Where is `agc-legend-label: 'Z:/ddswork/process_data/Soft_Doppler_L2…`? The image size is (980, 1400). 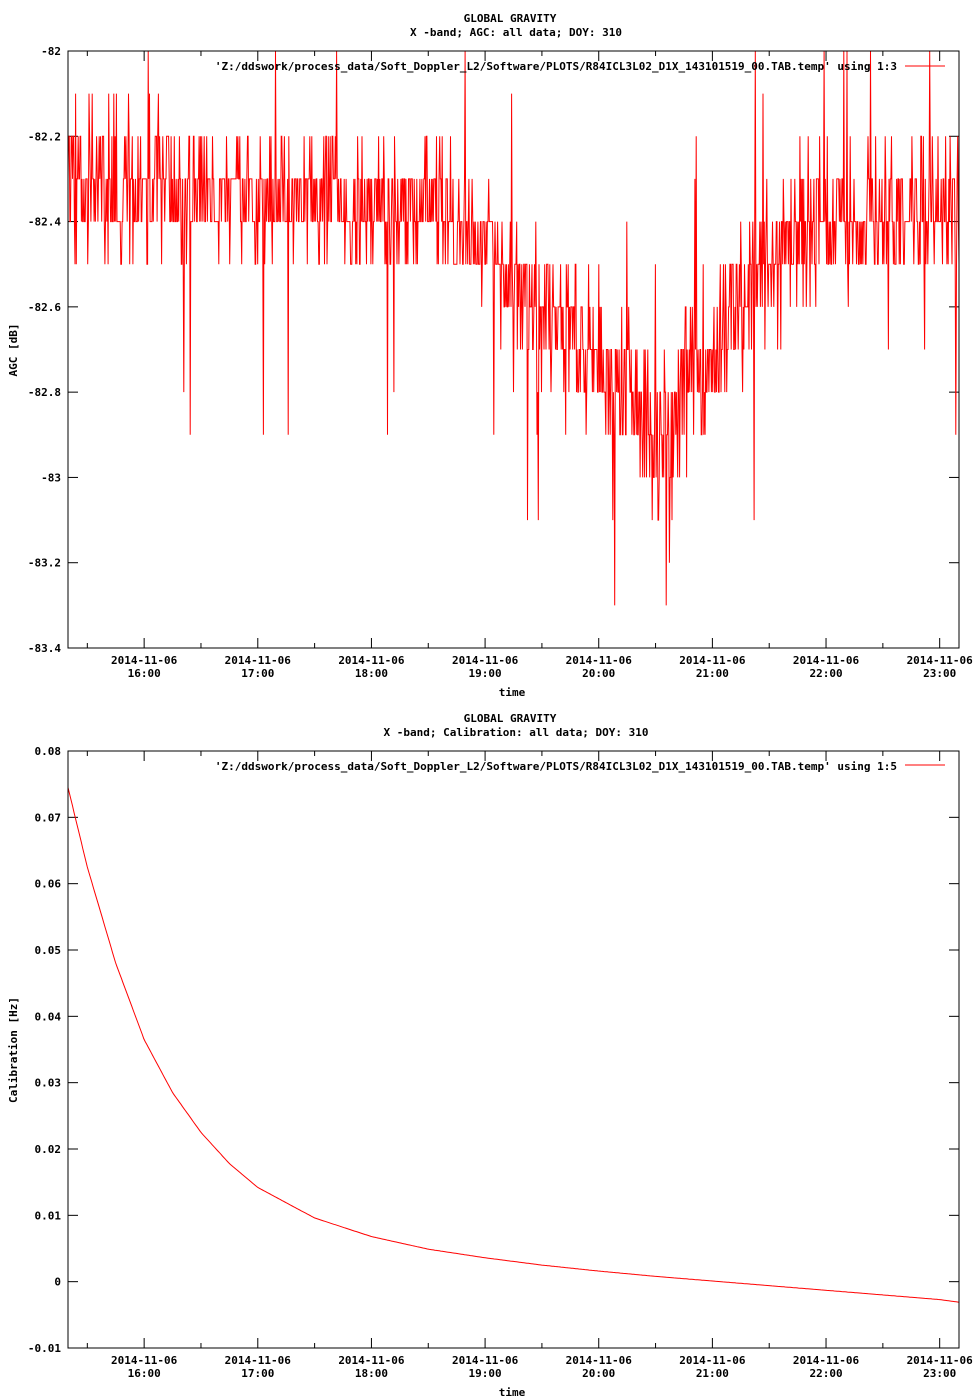 agc-legend-label: 'Z:/ddswork/process_data/Soft_Doppler_L2… is located at coordinates (556, 66).